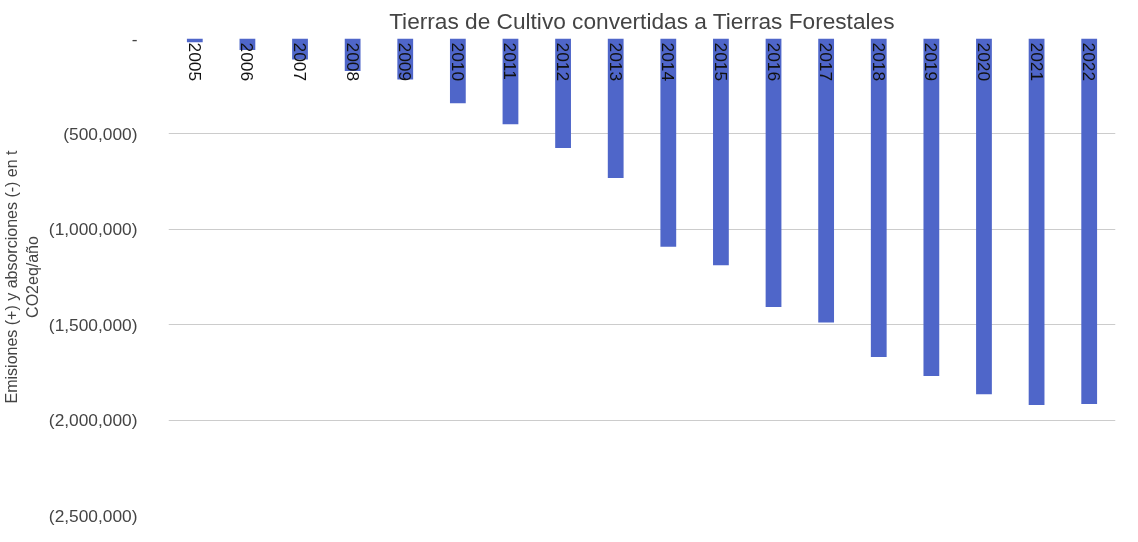 This screenshot has height=542, width=1138. What do you see at coordinates (93, 324) in the screenshot?
I see `y-tick-label: (1,500,000)` at bounding box center [93, 324].